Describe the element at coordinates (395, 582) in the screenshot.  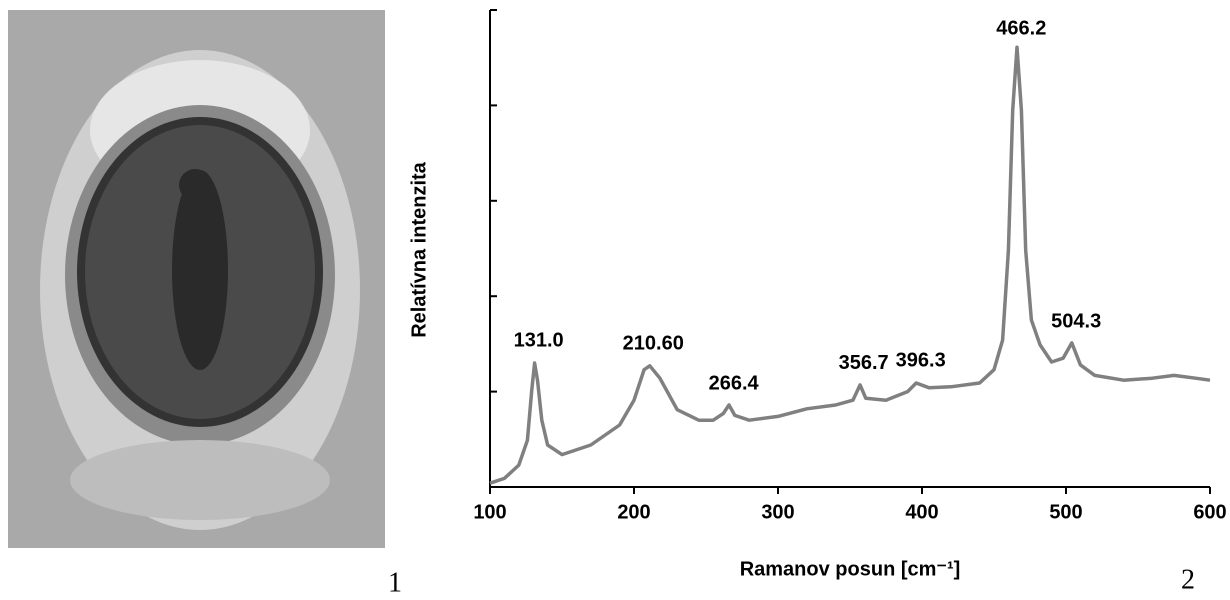
I see `panel-label: 1` at that location.